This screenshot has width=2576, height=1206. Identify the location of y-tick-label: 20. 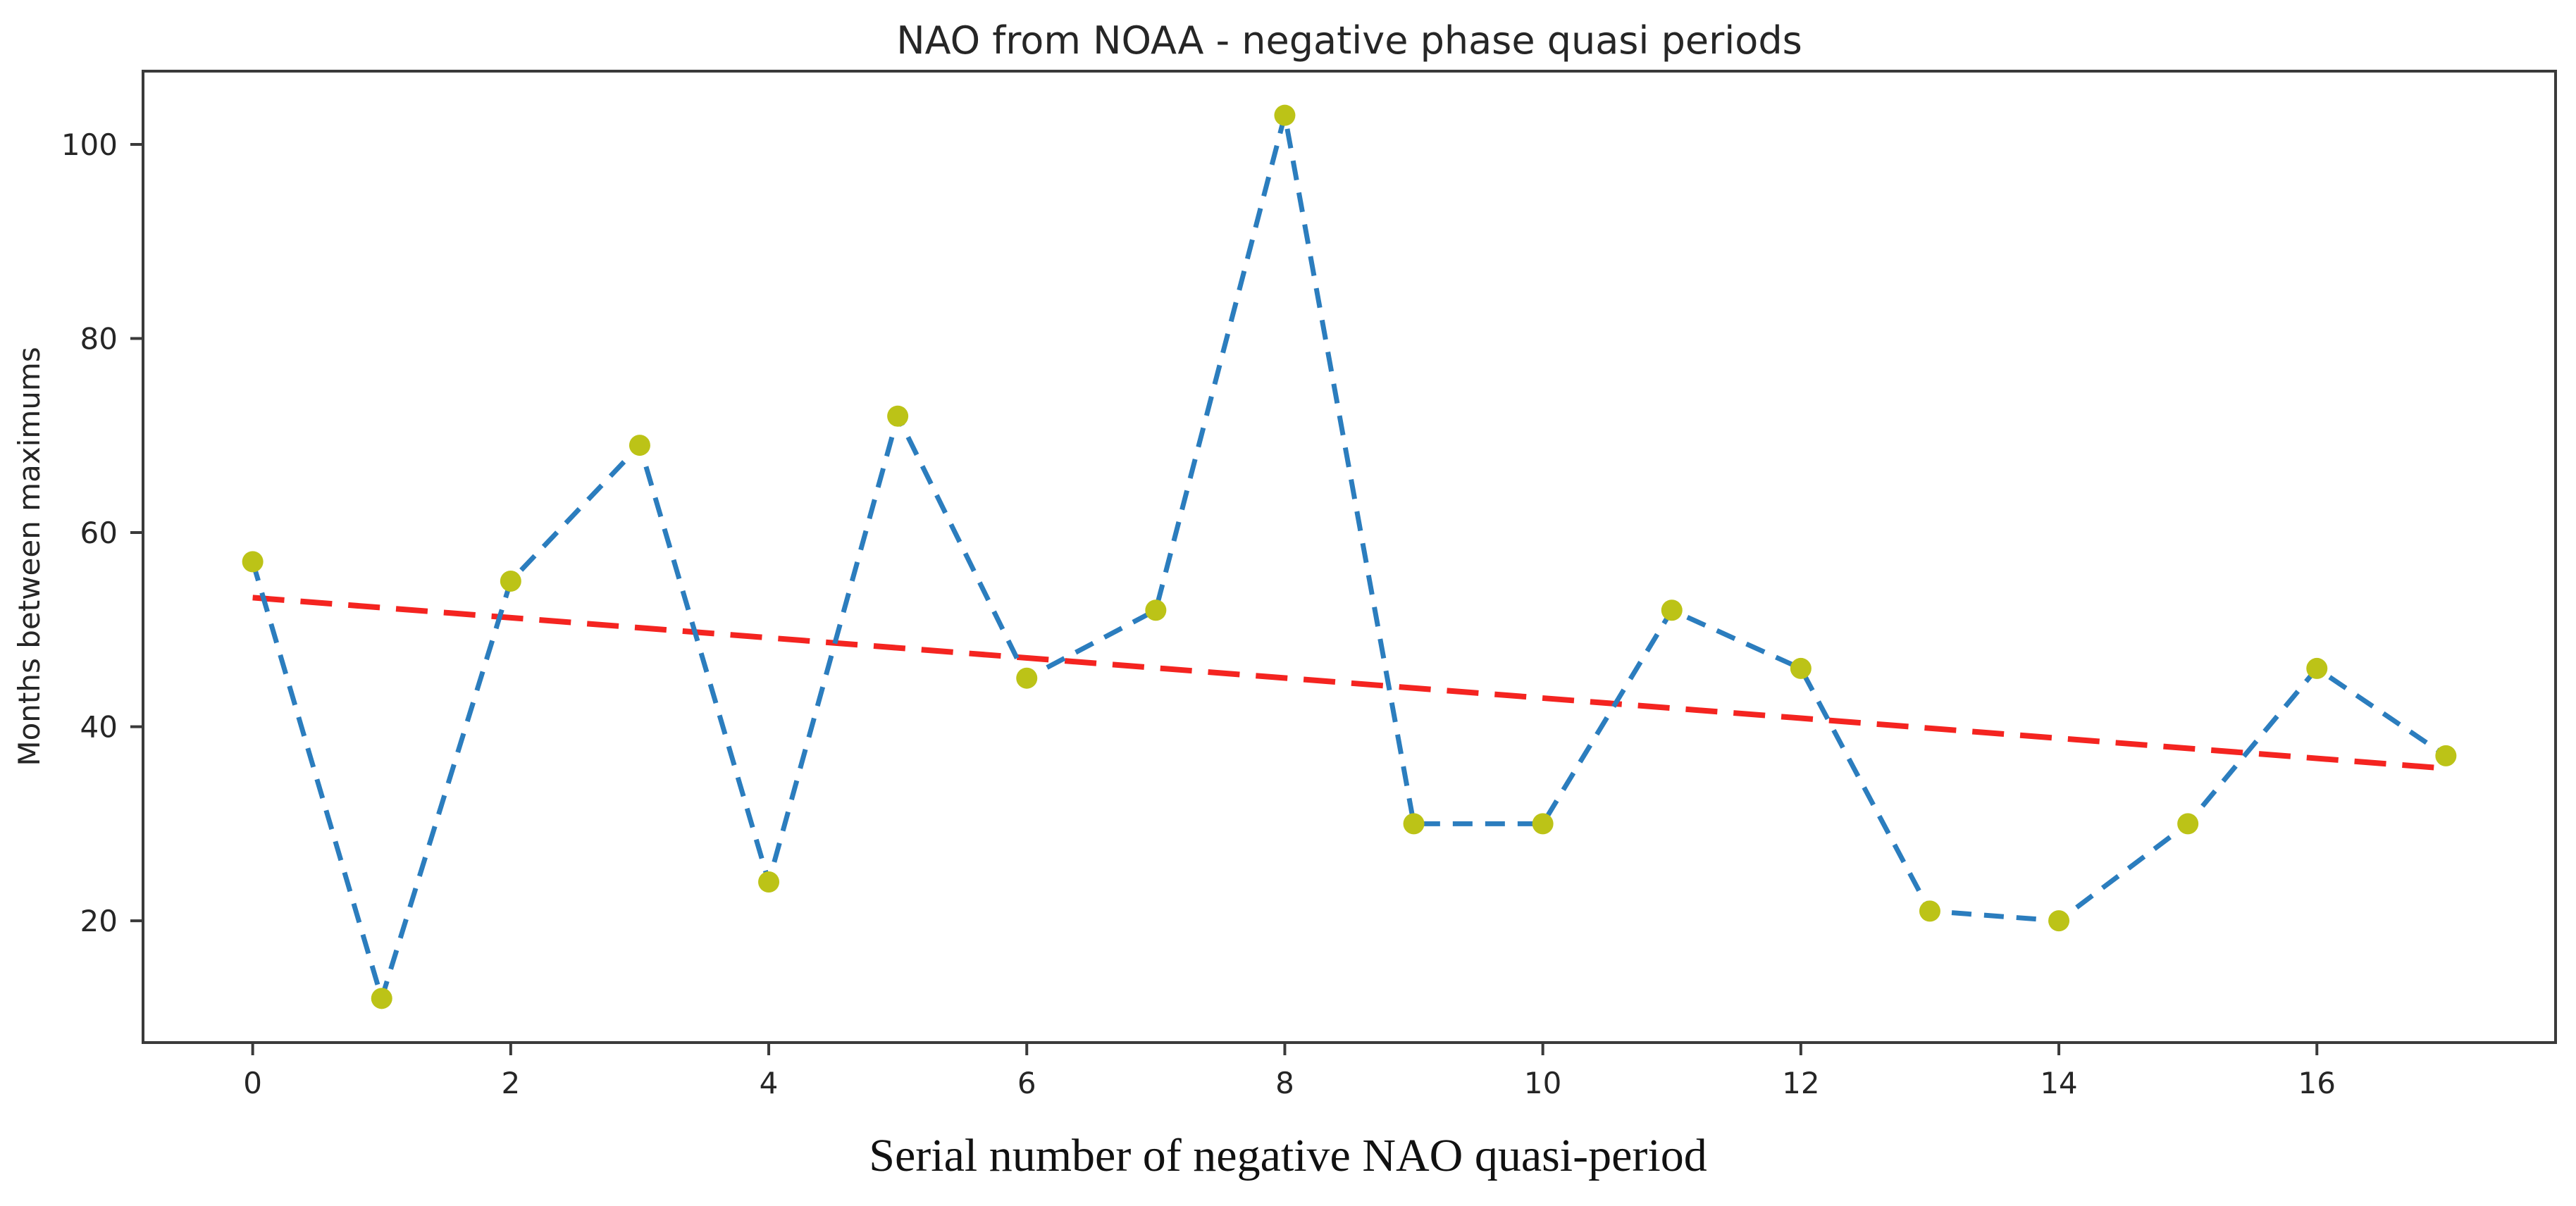
(99, 921).